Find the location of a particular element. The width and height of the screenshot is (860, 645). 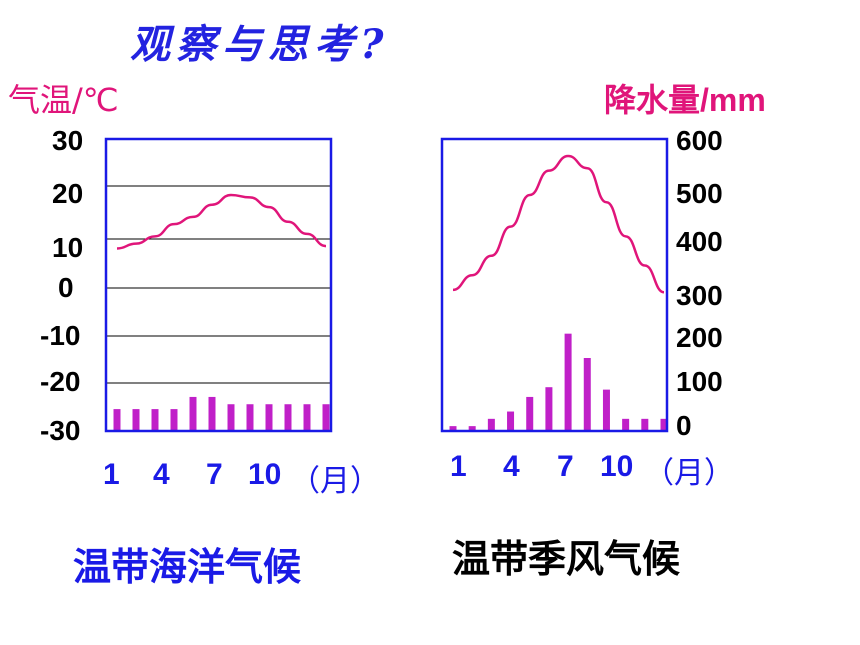

right-y-tick: 600 is located at coordinates (699, 140).